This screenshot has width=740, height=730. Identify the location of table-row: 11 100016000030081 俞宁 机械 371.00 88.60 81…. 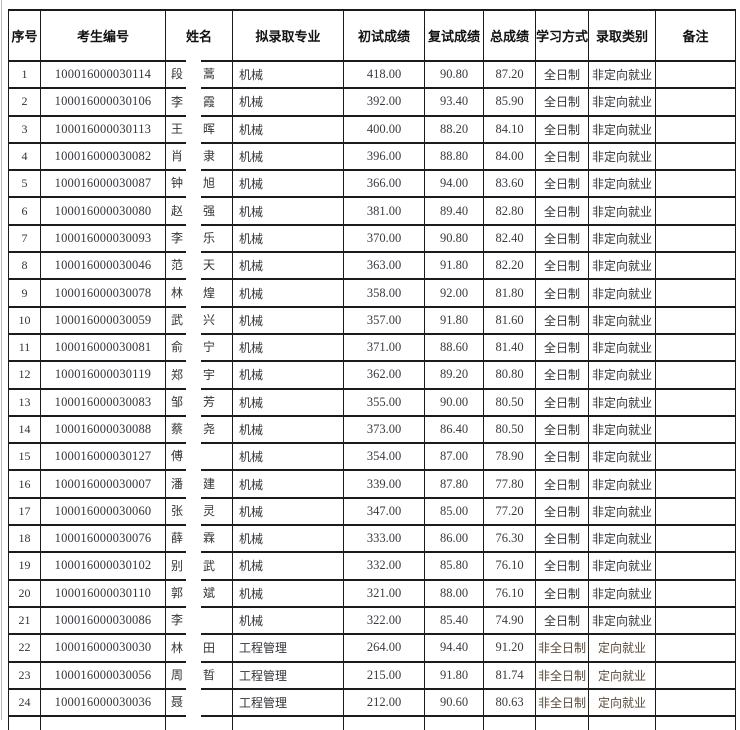
(372, 348).